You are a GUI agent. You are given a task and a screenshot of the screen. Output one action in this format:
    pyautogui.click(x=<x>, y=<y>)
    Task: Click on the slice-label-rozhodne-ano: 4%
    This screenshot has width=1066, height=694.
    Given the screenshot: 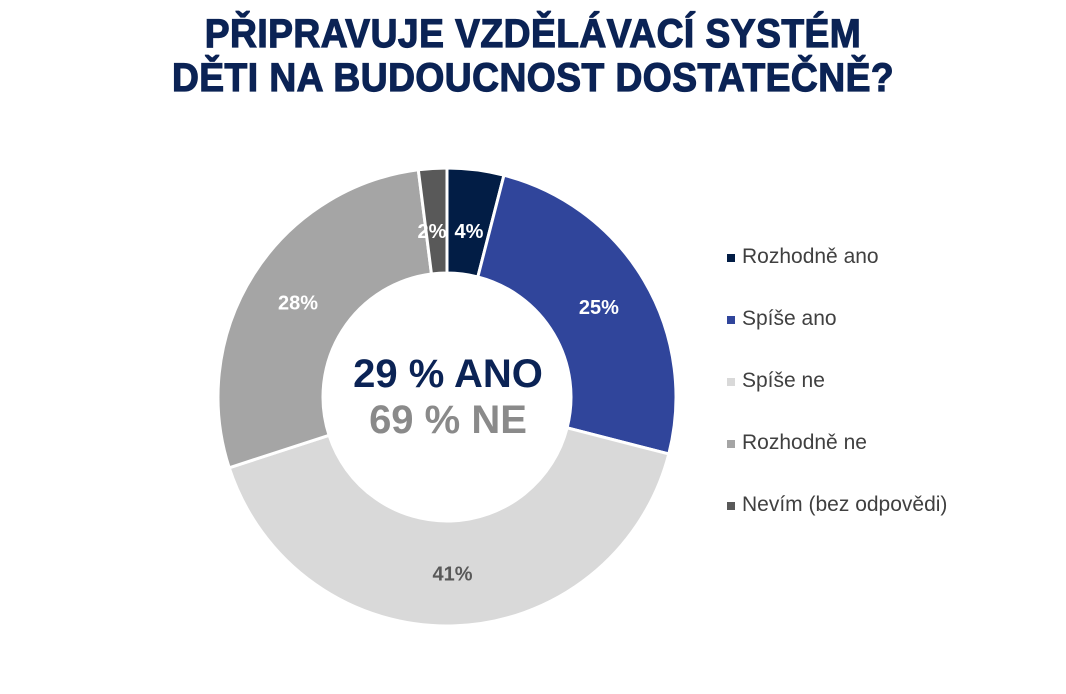 What is the action you would take?
    pyautogui.click(x=469, y=232)
    